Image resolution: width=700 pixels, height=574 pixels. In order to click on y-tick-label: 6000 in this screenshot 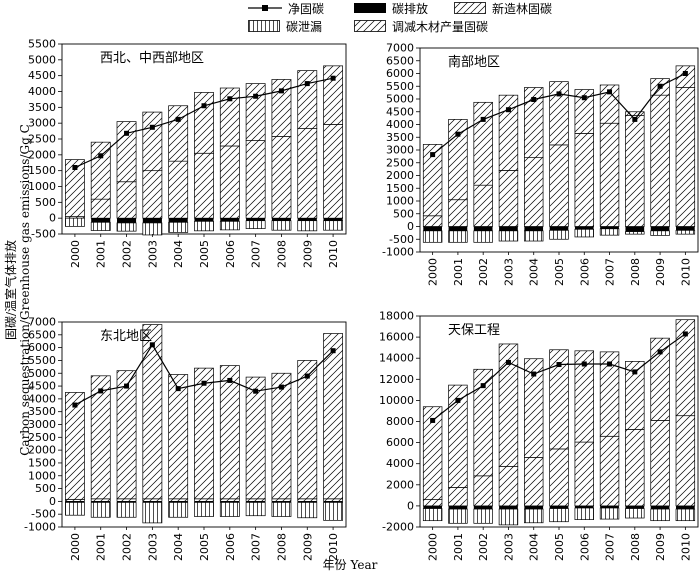, I will do `click(400, 73)`.